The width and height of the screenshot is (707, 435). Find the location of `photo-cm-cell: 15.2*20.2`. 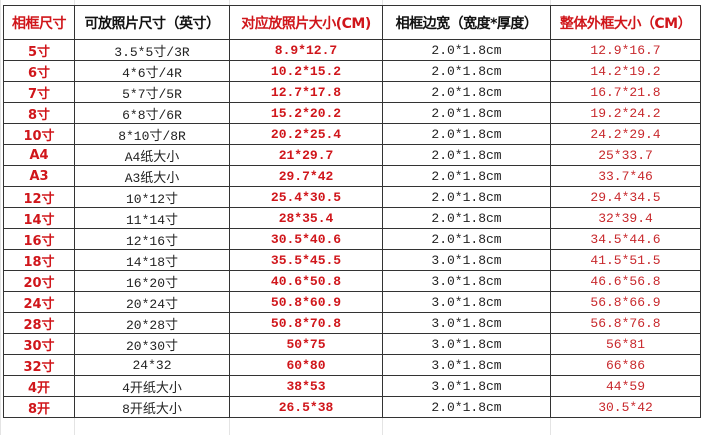

photo-cm-cell: 15.2*20.2 is located at coordinates (306, 113).